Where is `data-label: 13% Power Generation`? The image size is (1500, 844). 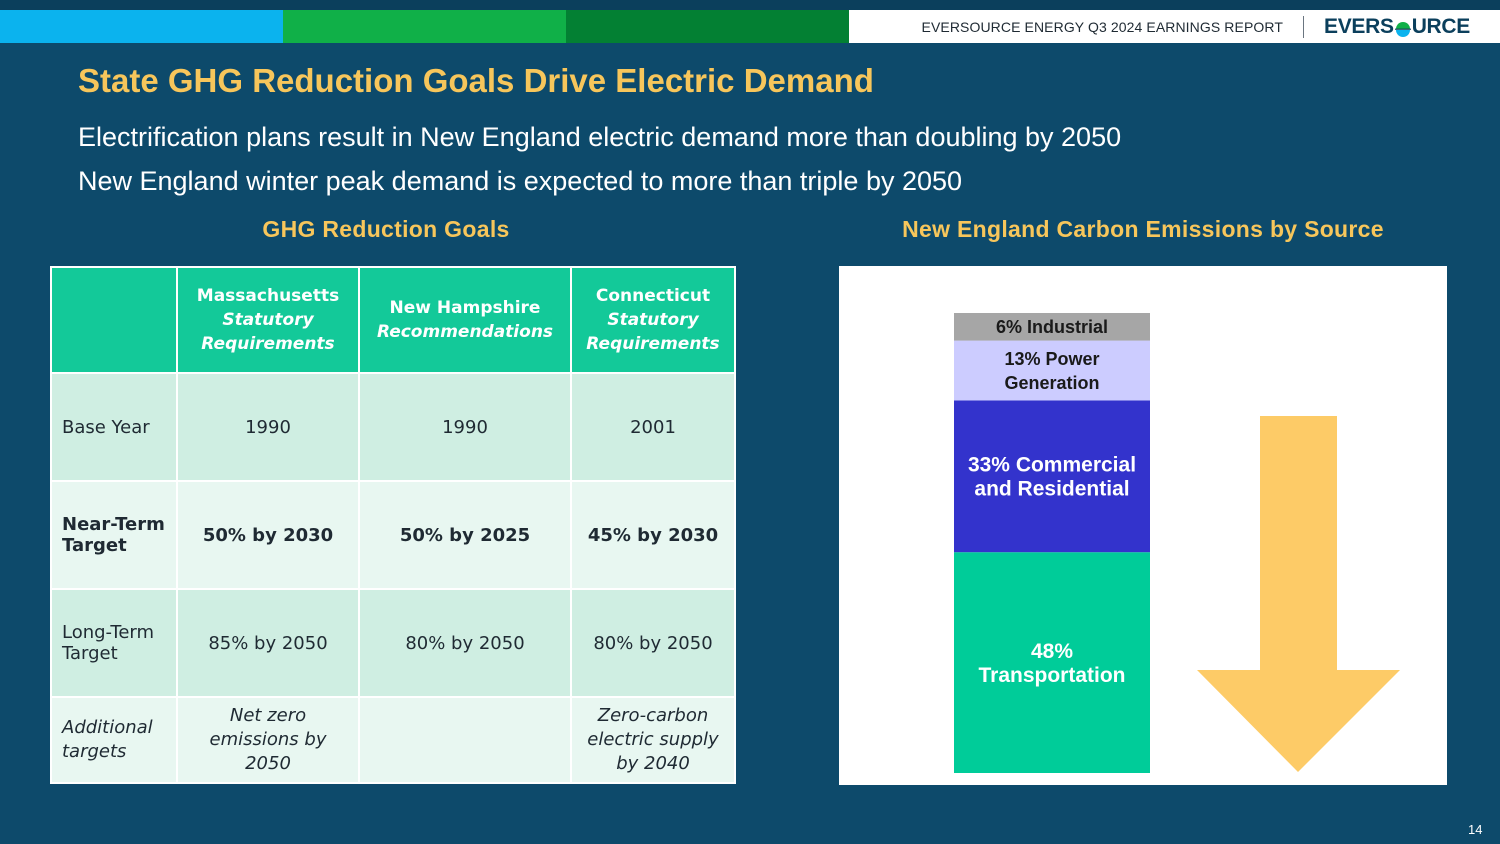 data-label: 13% Power Generation is located at coordinates (1051, 371).